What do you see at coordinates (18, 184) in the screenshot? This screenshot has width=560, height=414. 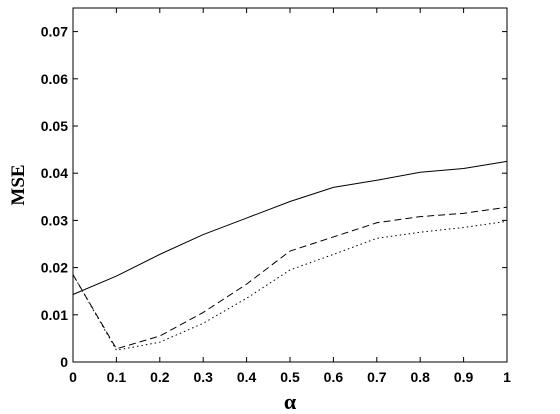 I see `y-axis-title: MSE` at bounding box center [18, 184].